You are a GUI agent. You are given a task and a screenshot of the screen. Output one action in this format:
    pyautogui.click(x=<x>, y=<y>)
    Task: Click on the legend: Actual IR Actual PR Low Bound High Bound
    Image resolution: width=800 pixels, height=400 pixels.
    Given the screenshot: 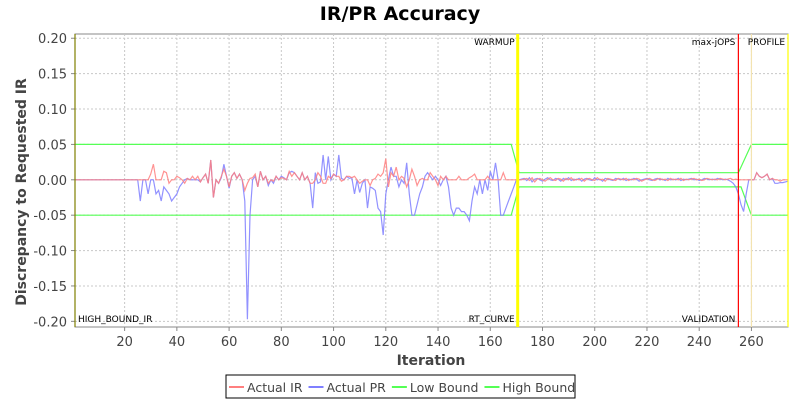 What is the action you would take?
    pyautogui.click(x=400, y=386)
    